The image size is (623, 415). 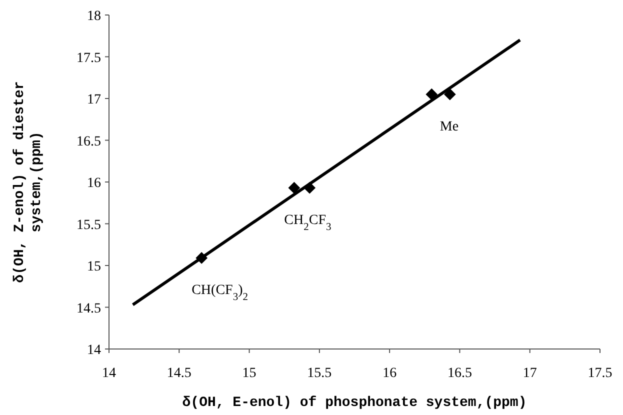 I want to click on y-tick-label: 15, so click(x=94, y=267).